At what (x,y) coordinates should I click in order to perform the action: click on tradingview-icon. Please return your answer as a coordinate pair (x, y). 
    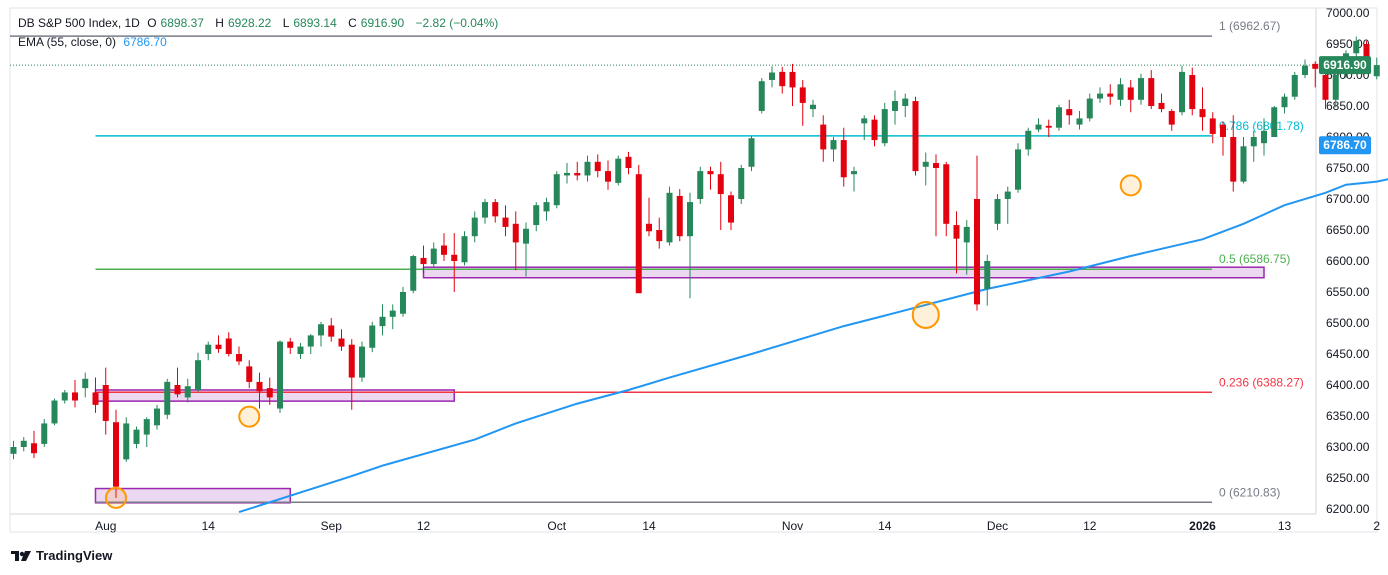
    Looking at the image, I should click on (21, 555).